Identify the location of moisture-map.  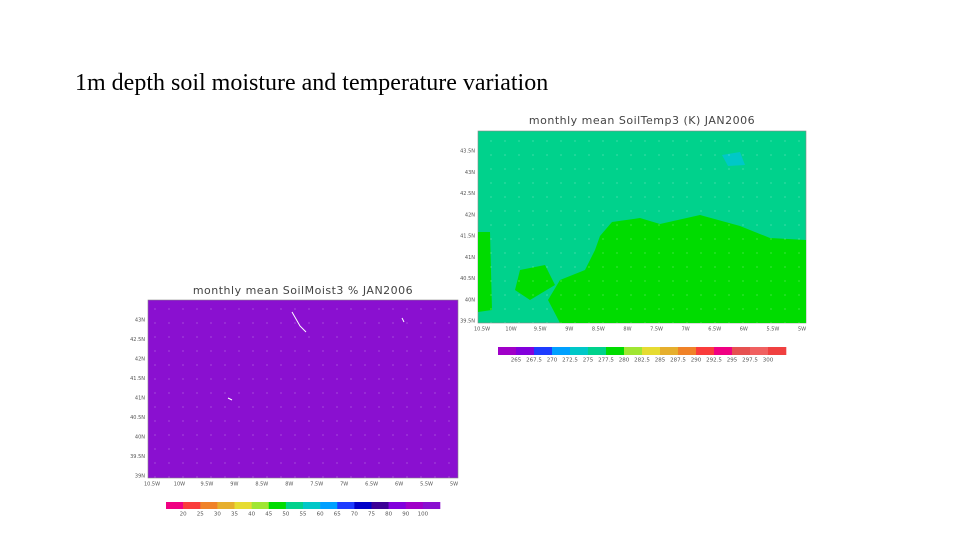
(303, 389).